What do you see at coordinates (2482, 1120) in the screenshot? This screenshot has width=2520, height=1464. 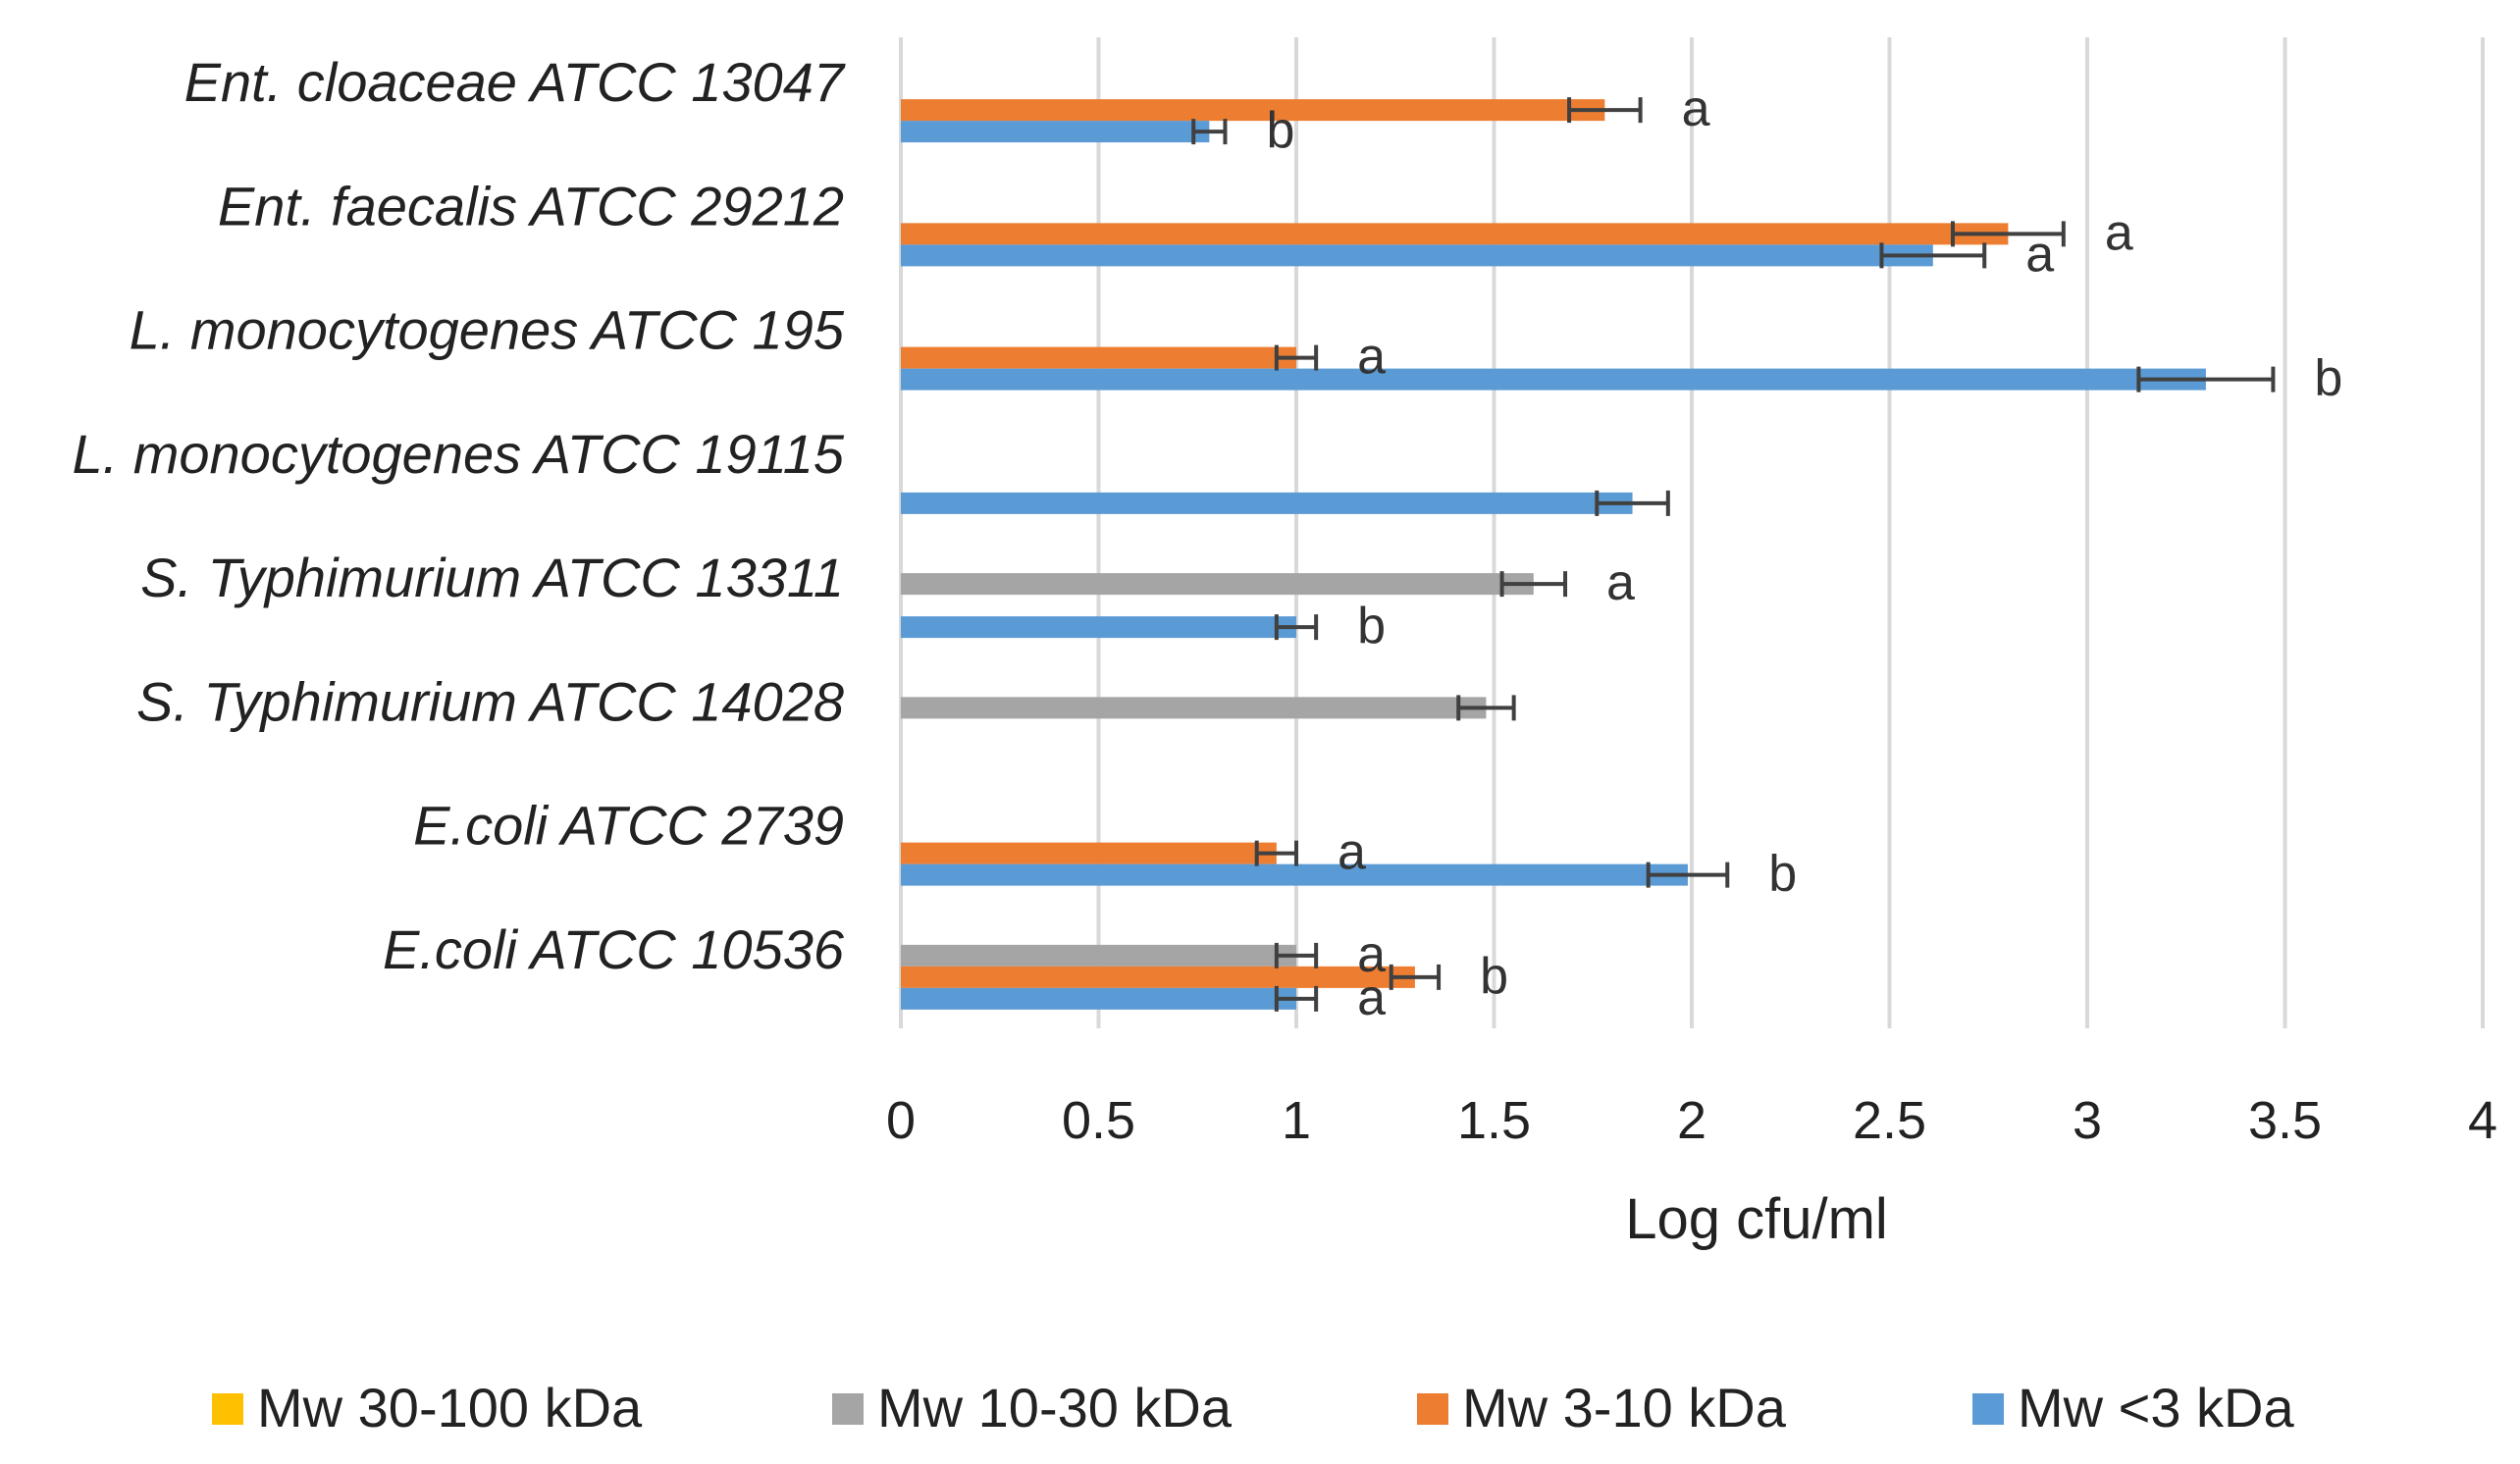 I see `x-tick-label: 4` at bounding box center [2482, 1120].